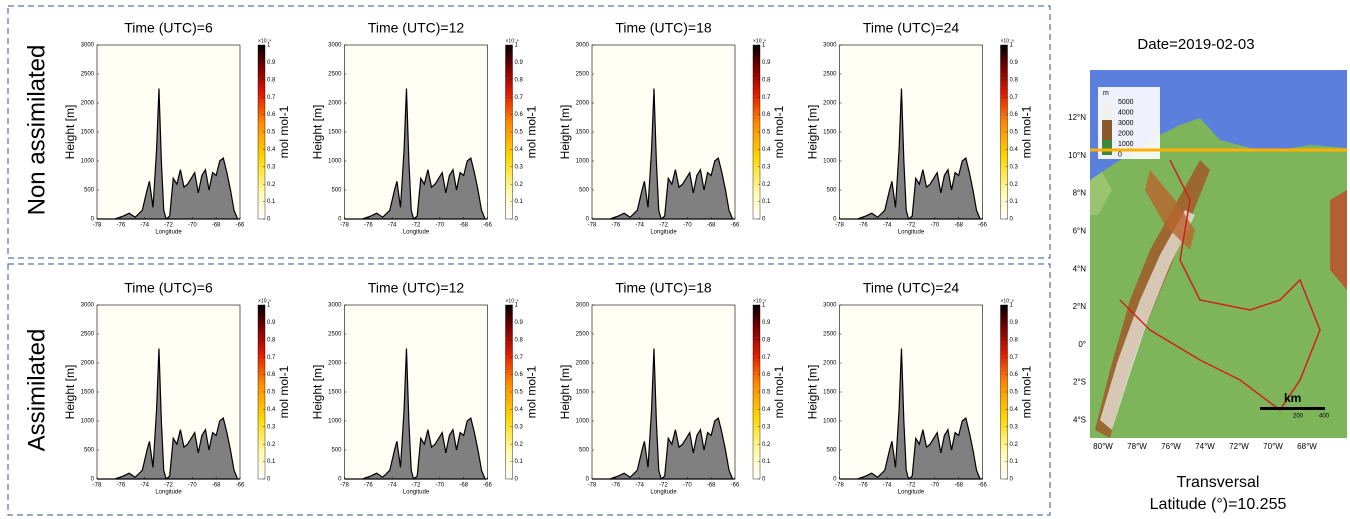  Describe the element at coordinates (1170, 210) in the screenshot. I see `andes` at that location.